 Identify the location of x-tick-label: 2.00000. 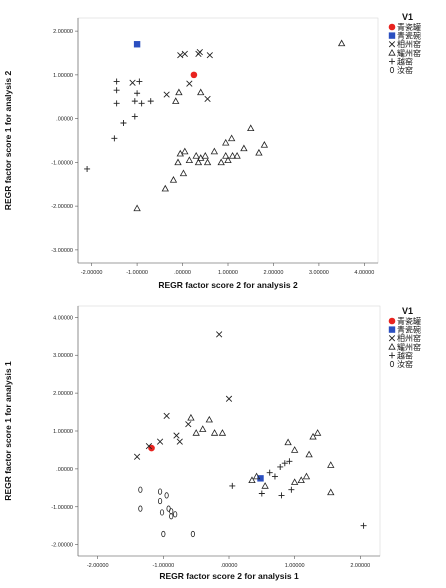
(274, 273).